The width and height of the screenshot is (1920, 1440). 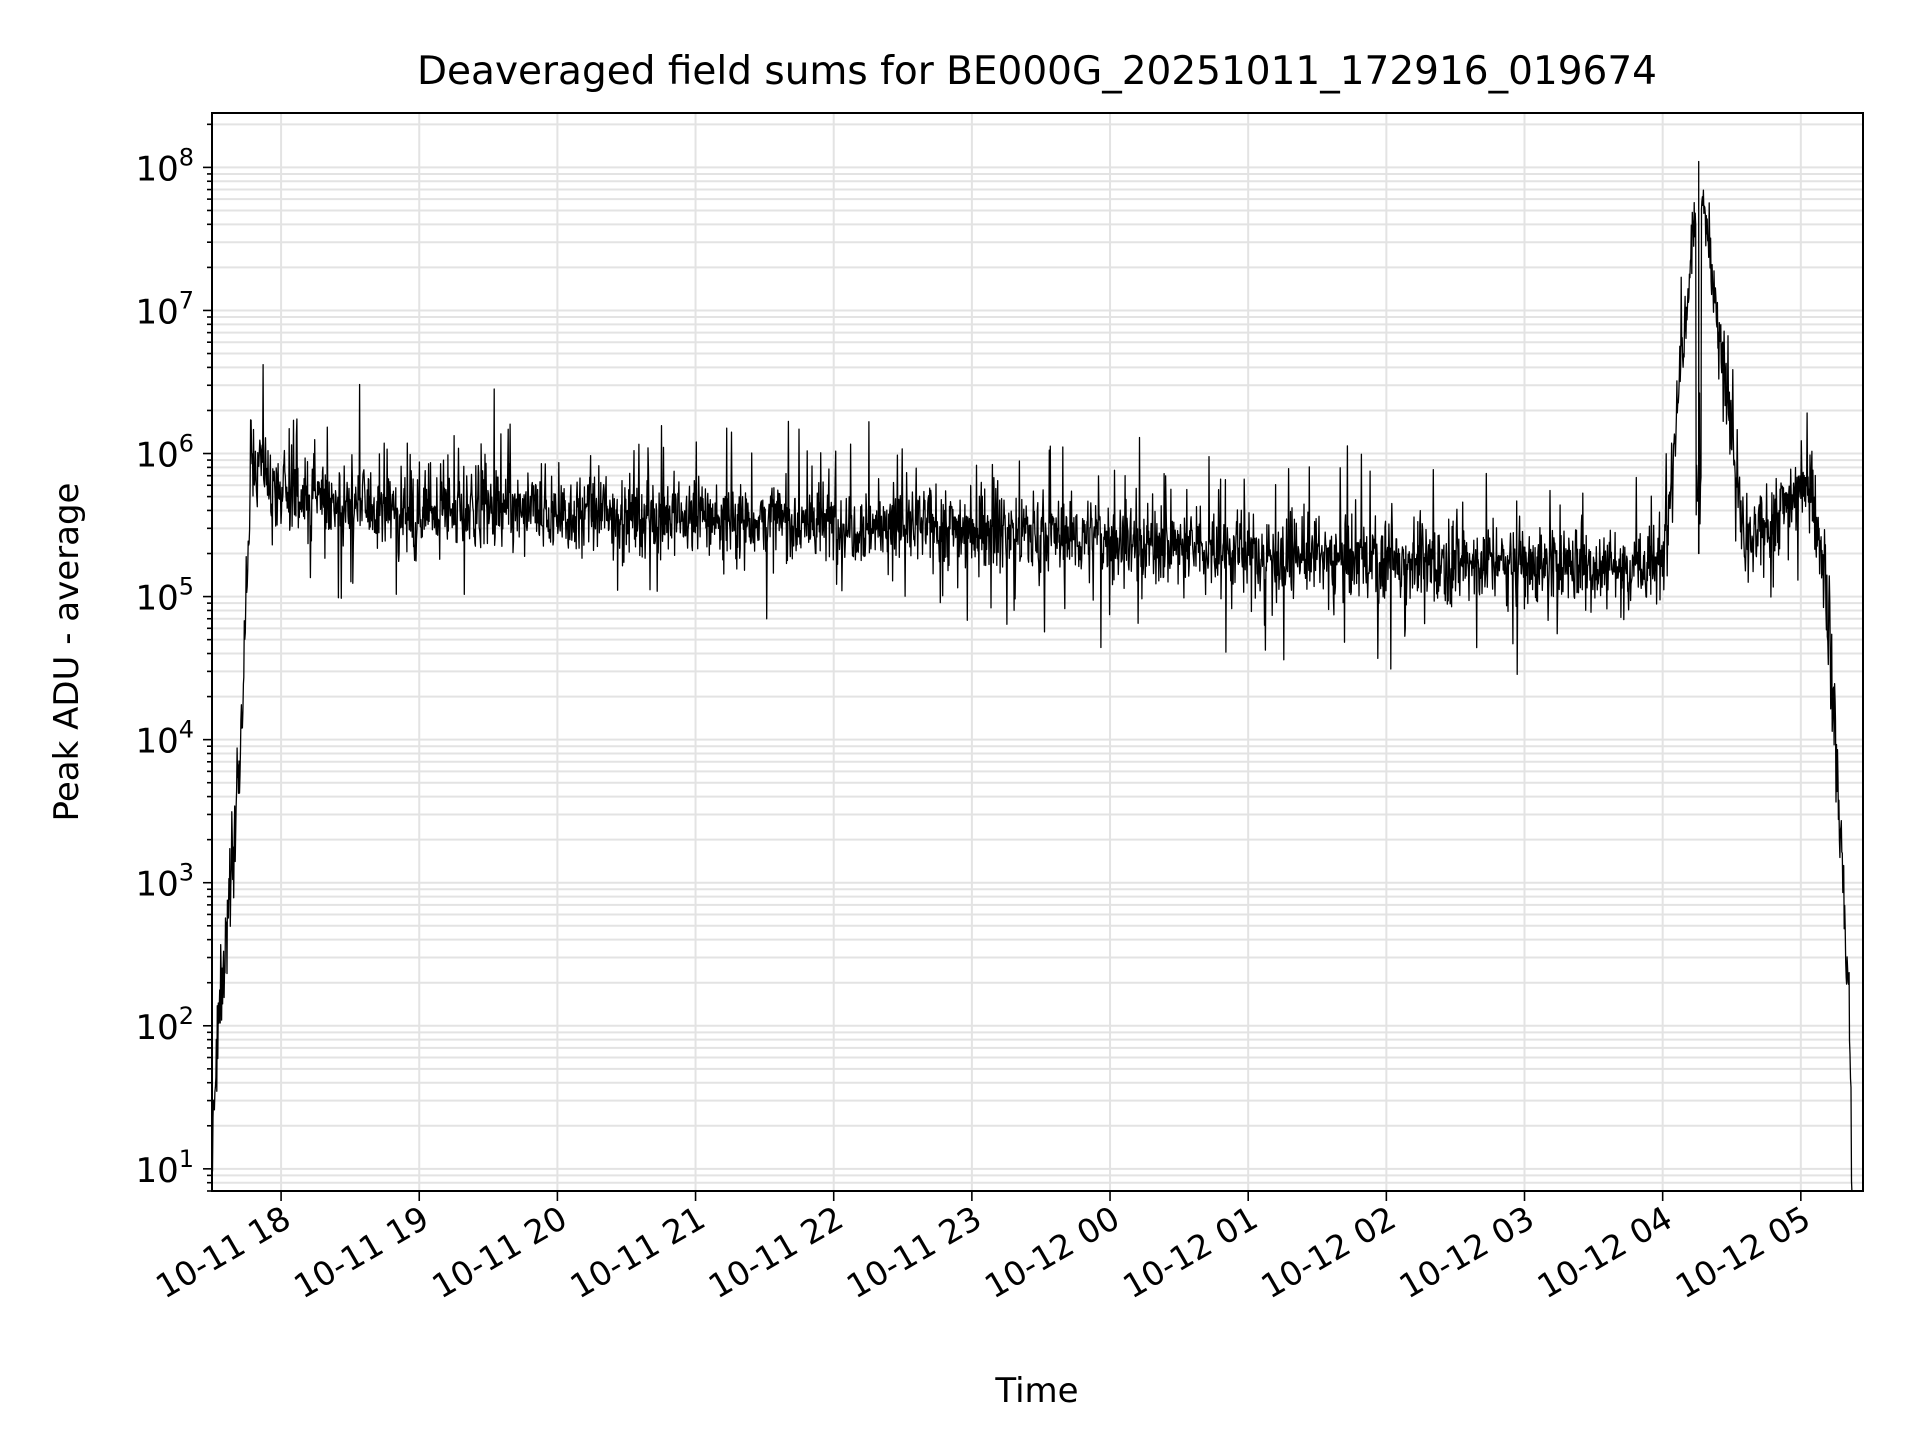 I want to click on y-axis: 10¹ 10² 10³ 10⁴ 10⁵ 10⁶ 10⁷ 10⁸, so click(x=173, y=657).